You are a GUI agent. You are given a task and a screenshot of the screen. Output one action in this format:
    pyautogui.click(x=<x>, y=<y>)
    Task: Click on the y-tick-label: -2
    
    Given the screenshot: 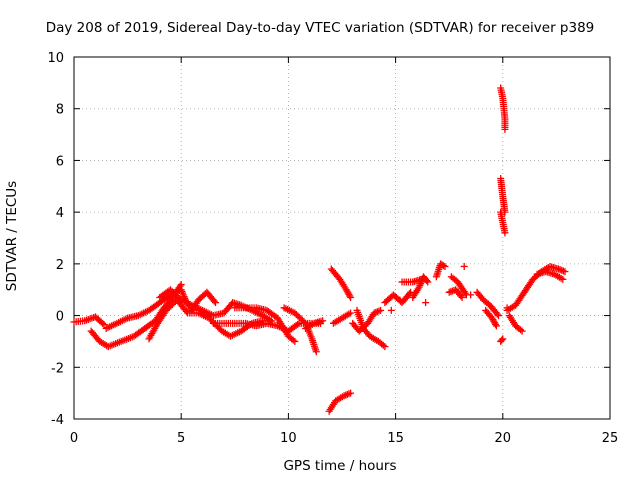 What is the action you would take?
    pyautogui.click(x=57, y=368)
    